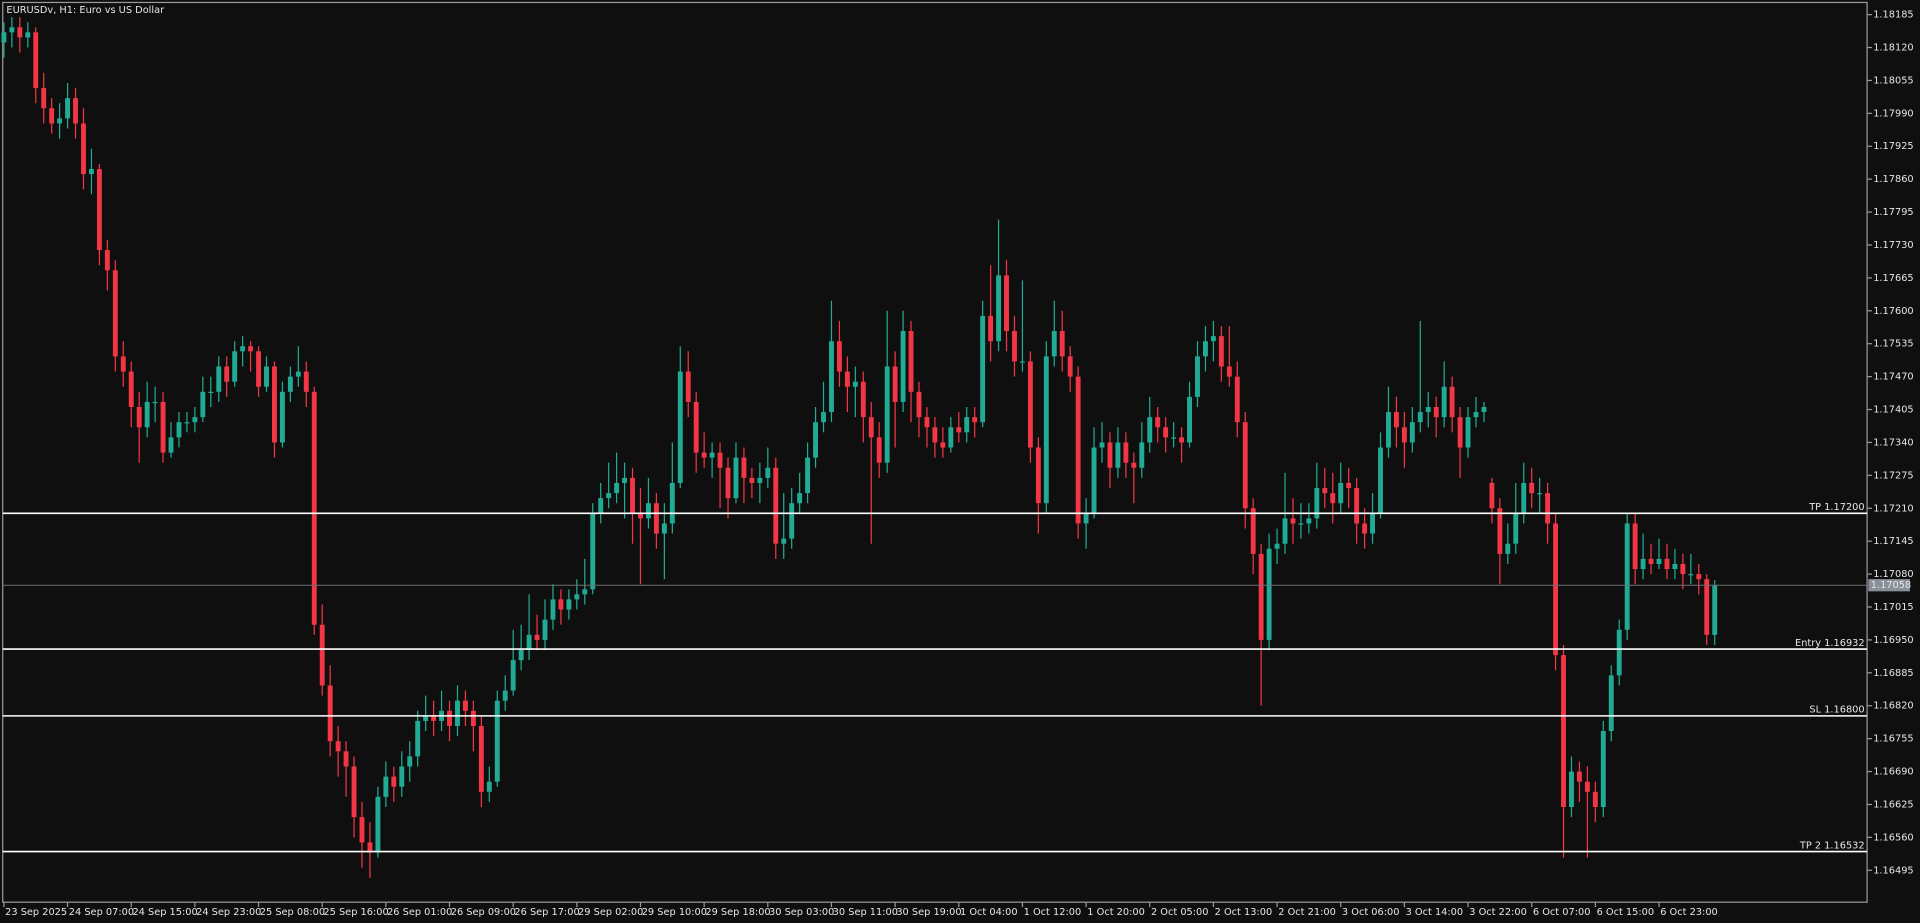 This screenshot has height=923, width=1920. I want to click on y-tick-label: 1.17600, so click(1893, 311).